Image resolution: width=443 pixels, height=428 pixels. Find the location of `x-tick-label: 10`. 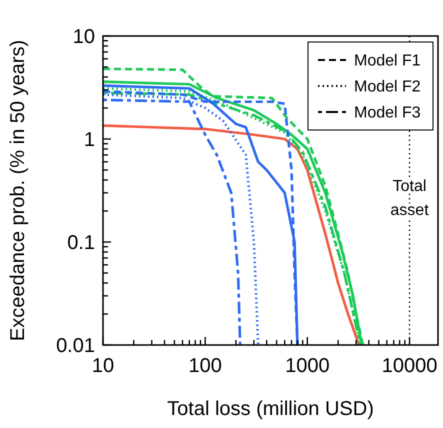

x-tick-label: 10 is located at coordinates (103, 366).